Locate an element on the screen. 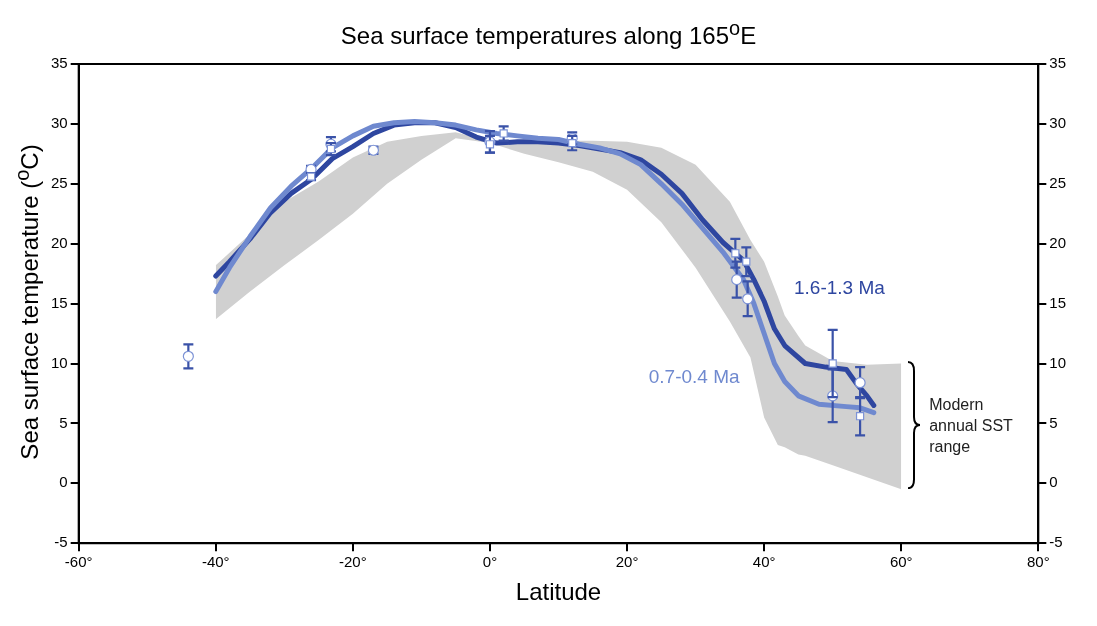 The height and width of the screenshot is (626, 1097). x-tick-label: 20° is located at coordinates (627, 562).